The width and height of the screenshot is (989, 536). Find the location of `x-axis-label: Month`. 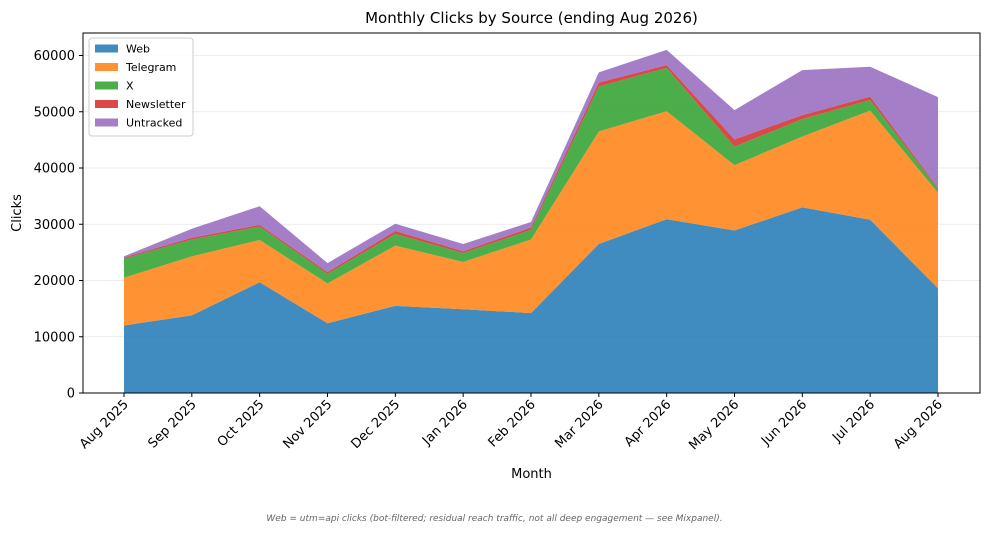

x-axis-label: Month is located at coordinates (531, 474).